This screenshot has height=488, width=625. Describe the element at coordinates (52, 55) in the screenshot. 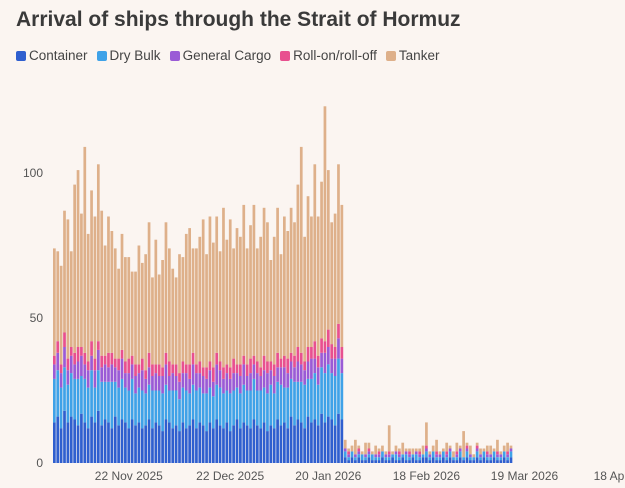

I see `legend-item-container: Container` at that location.